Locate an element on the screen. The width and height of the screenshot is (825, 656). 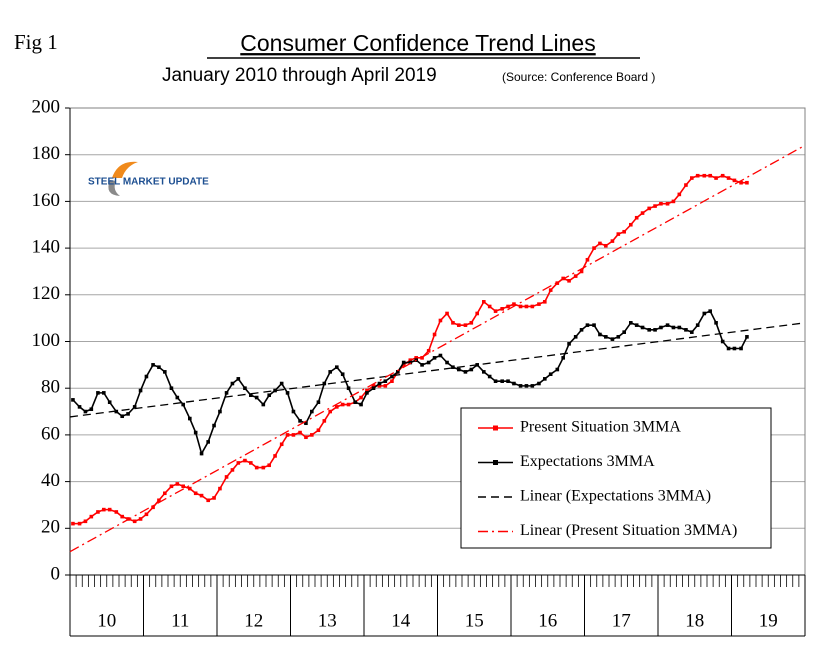
x-tick-label: 17 is located at coordinates (621, 620).